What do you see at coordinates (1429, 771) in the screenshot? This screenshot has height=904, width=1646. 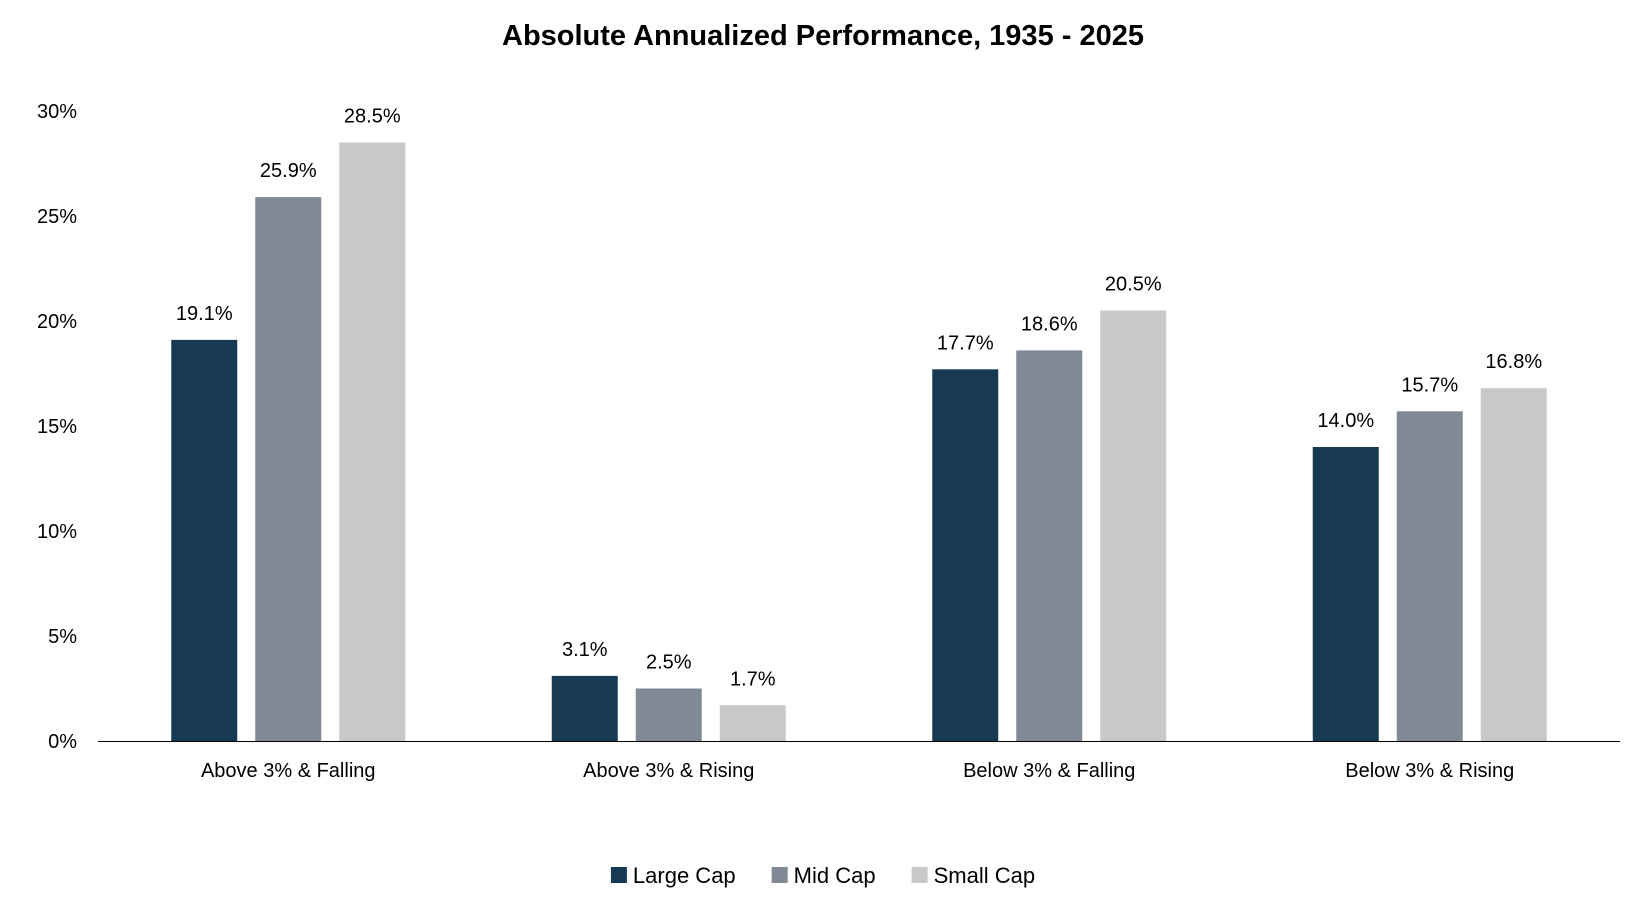 I see `x-category-label: Below 3% & Rising` at bounding box center [1429, 771].